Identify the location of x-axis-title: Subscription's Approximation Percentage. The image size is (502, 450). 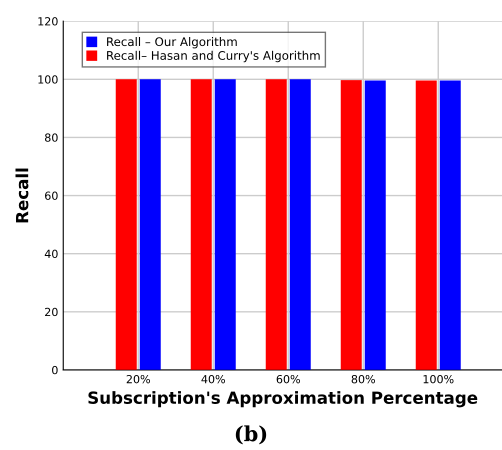
(283, 399).